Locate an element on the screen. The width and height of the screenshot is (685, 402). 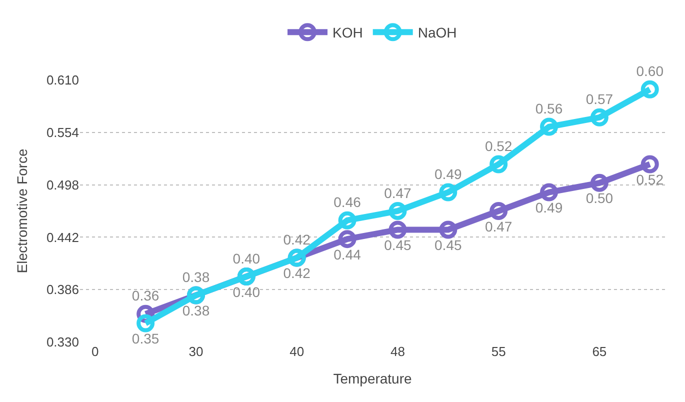
x-tick-label: 65 is located at coordinates (599, 351).